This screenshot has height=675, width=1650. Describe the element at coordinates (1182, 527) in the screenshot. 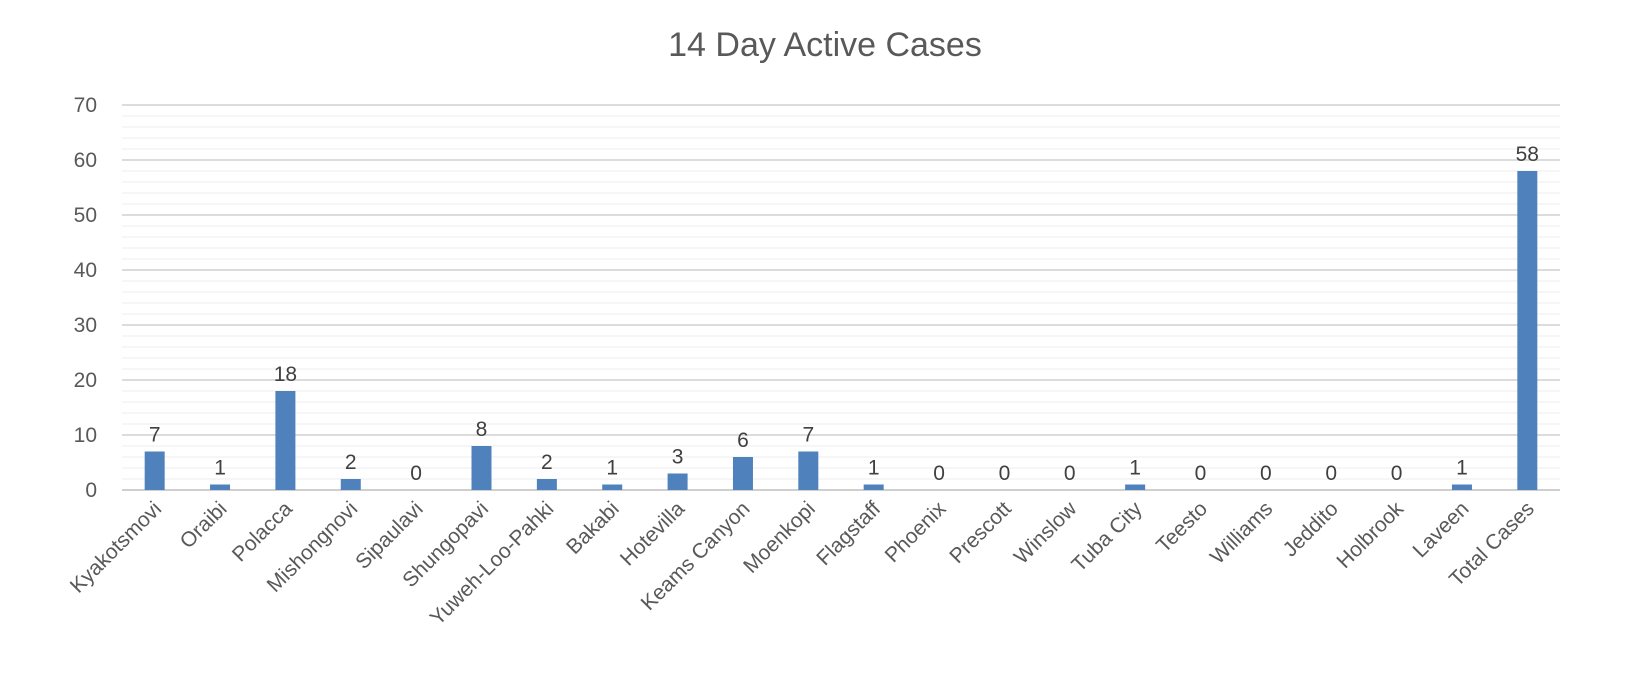

I see `x-tick-label: Teesto` at that location.